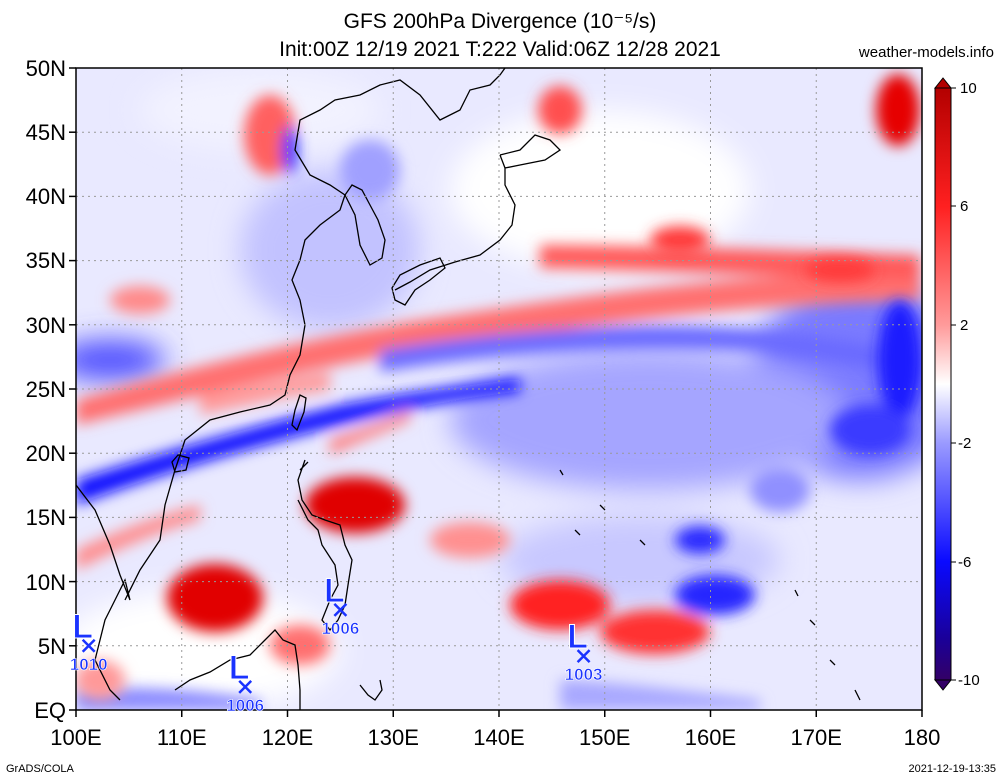 The image size is (1000, 779). I want to click on lon-tick-label: 150E, so click(604, 737).